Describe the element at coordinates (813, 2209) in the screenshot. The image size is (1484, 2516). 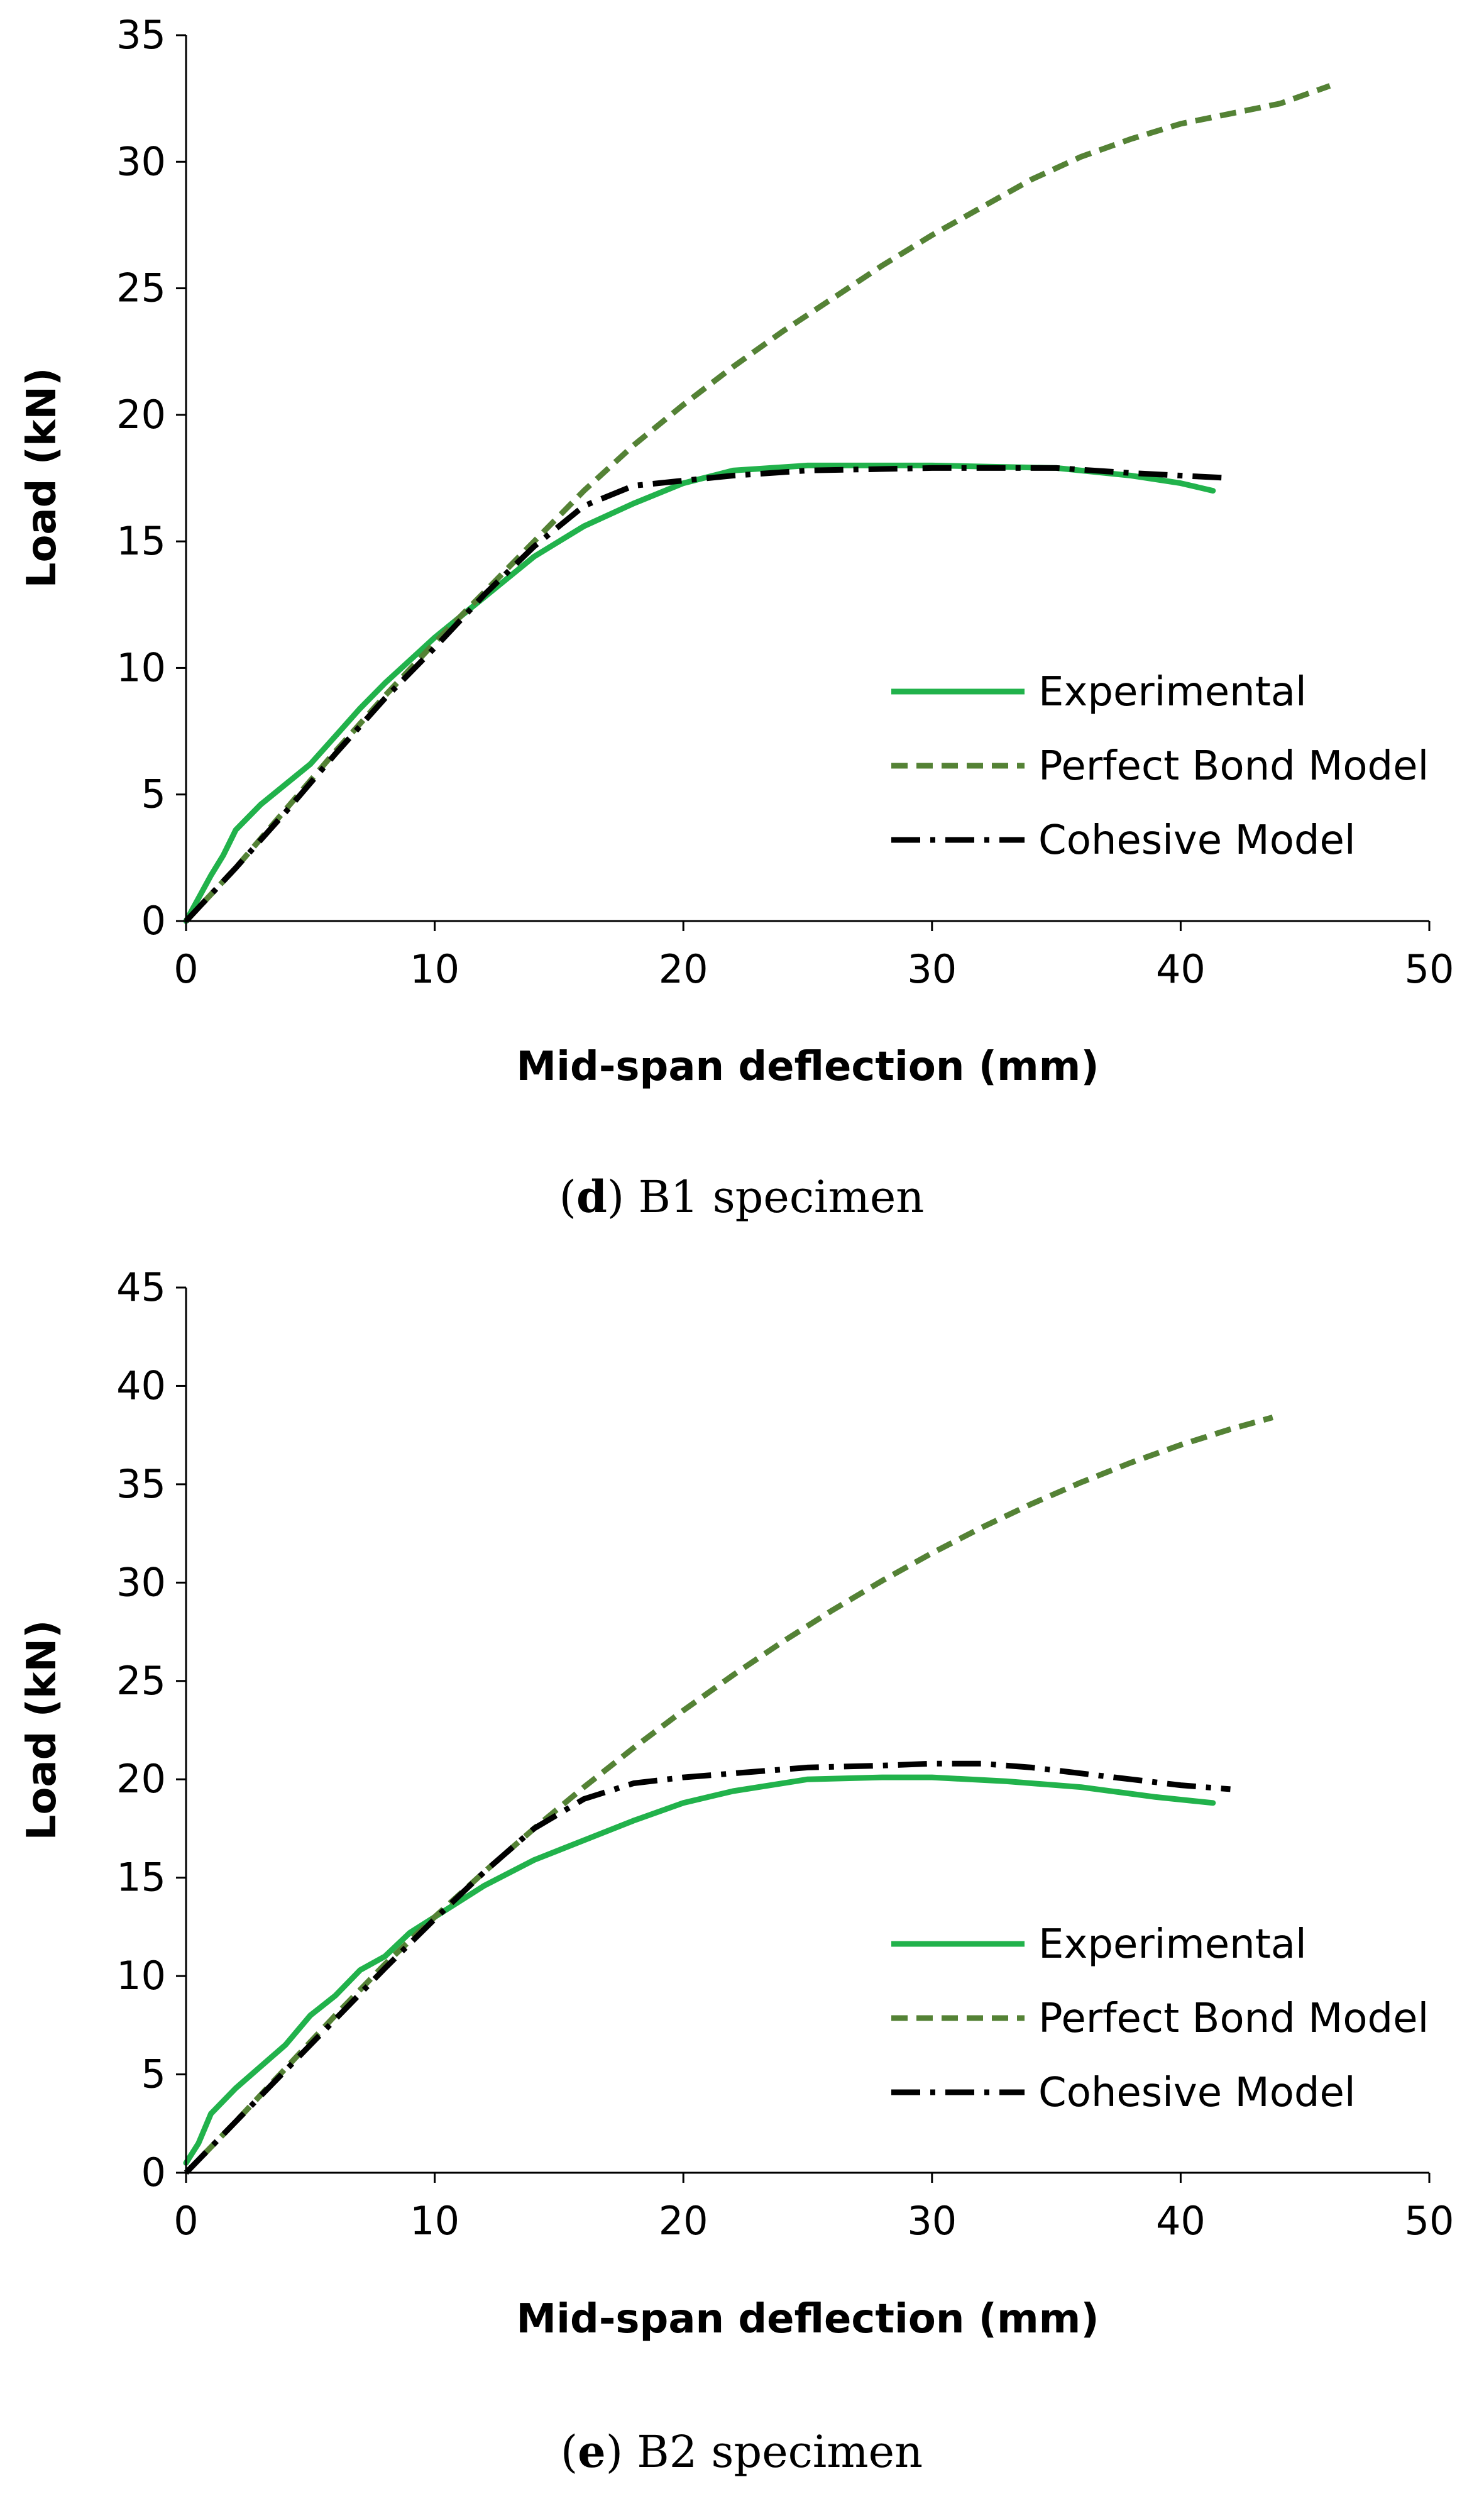
I see `x-ticks-b2: 0 10 20 30 40 50` at that location.